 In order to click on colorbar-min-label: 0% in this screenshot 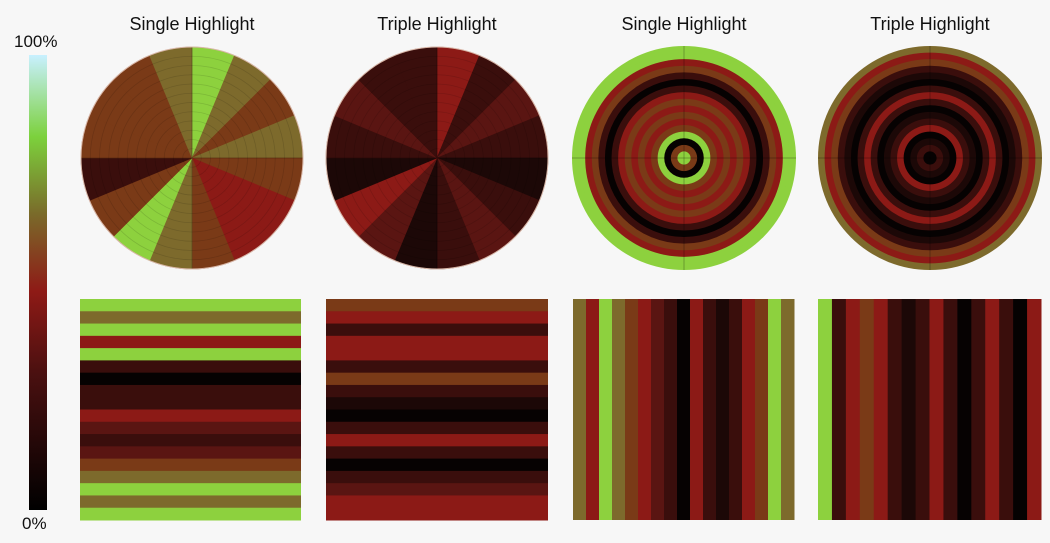, I will do `click(34, 523)`.